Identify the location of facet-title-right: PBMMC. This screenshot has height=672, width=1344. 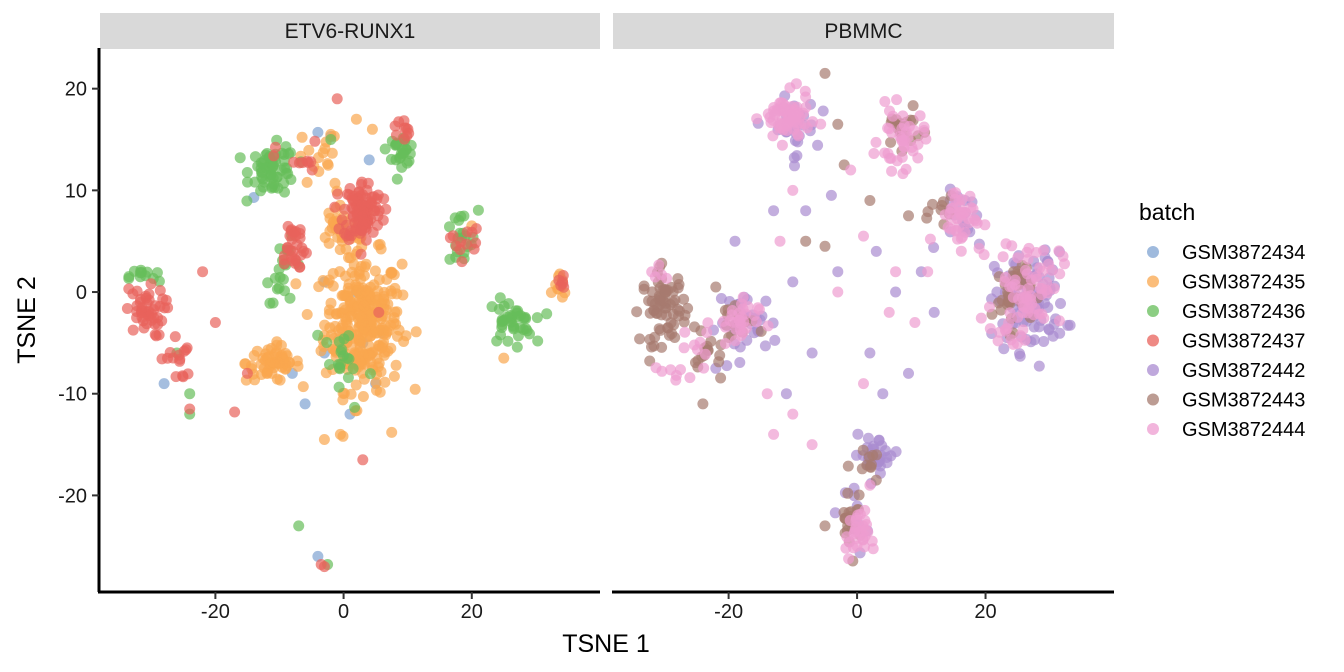
(863, 31).